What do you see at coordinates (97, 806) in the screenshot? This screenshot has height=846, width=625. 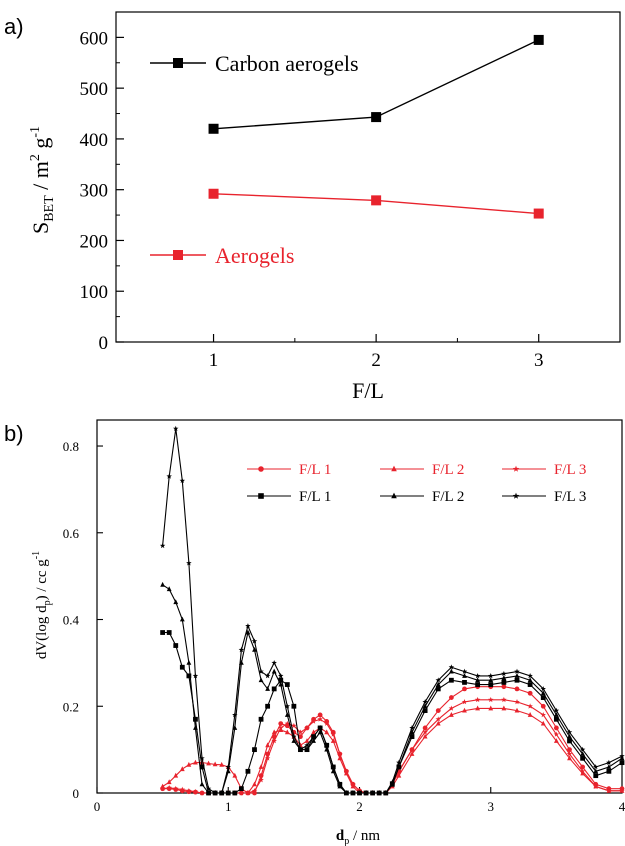 I see `x-tick-label: 0` at bounding box center [97, 806].